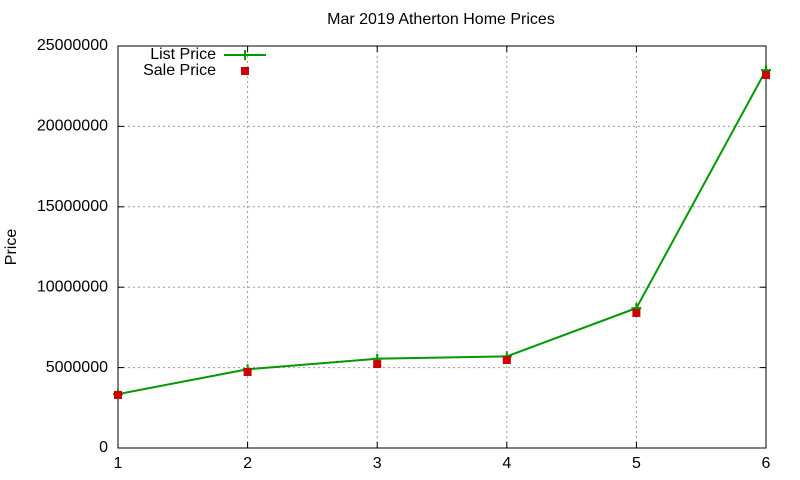  What do you see at coordinates (377, 463) in the screenshot?
I see `x-tick-label: 3` at bounding box center [377, 463].